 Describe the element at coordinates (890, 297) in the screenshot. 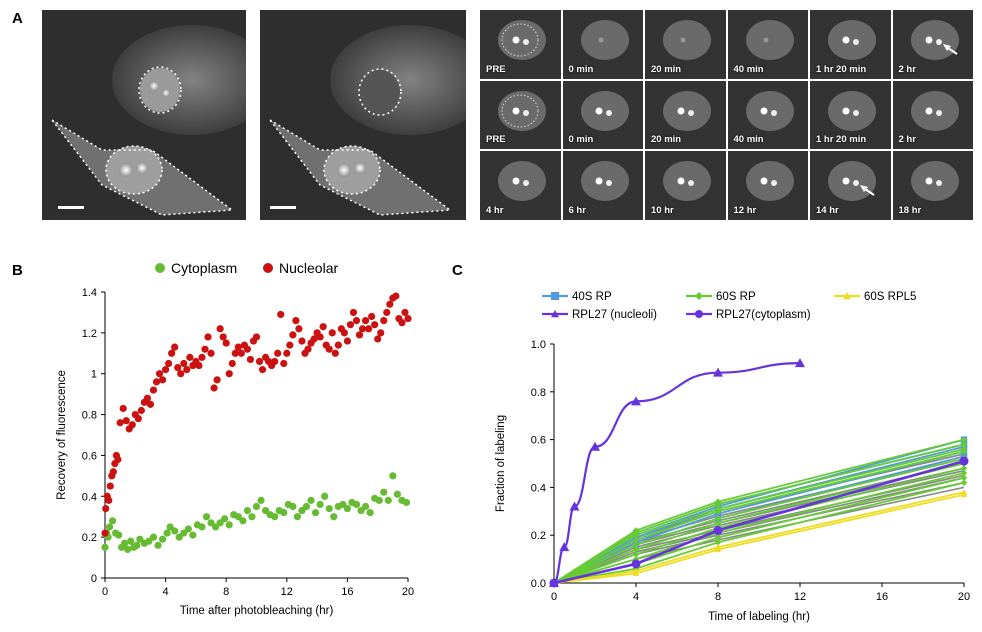

I see `legend-label: 60S RPL5` at that location.